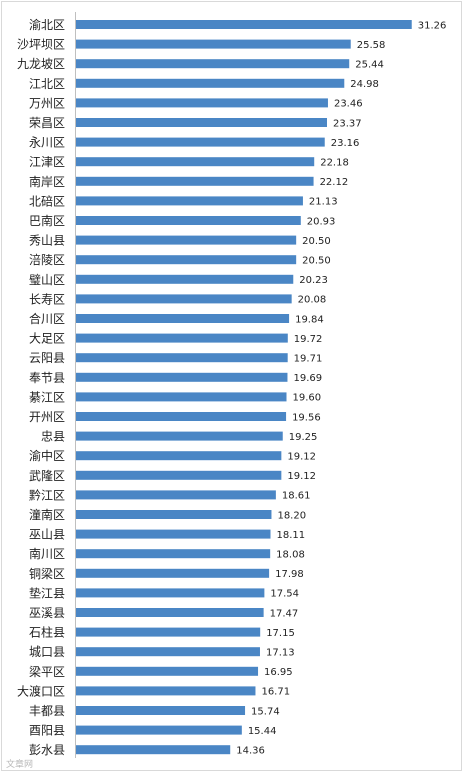 Image resolution: width=465 pixels, height=774 pixels. Describe the element at coordinates (47, 339) in the screenshot. I see `category-label: 大足区` at that location.